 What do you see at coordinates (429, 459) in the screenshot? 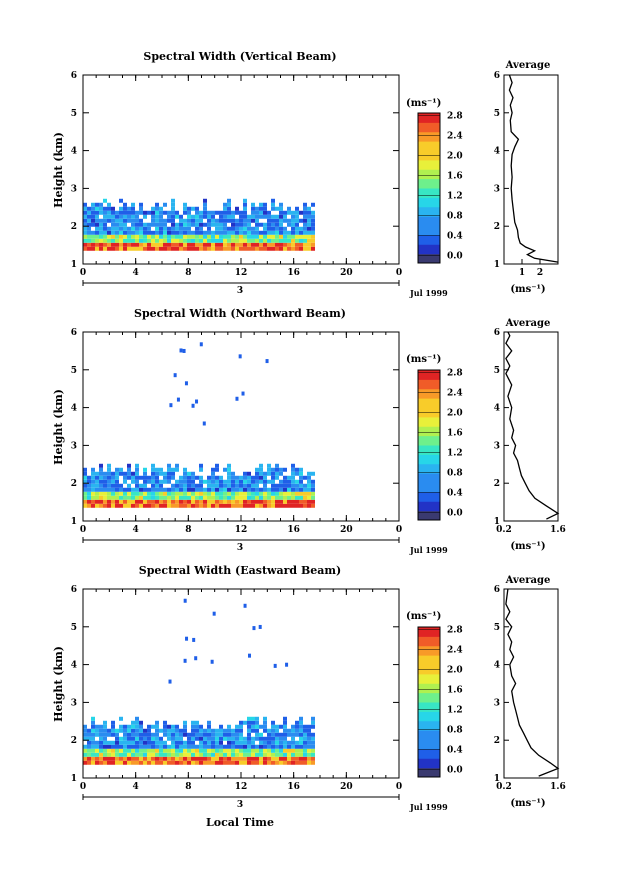
I see `colorbar-segment` at bounding box center [429, 459].